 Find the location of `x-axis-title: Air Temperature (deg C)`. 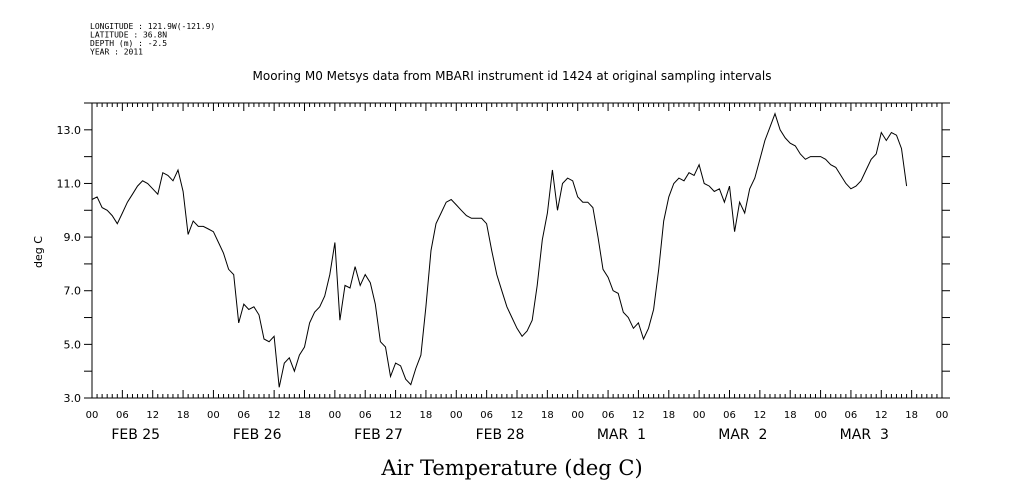

x-axis-title: Air Temperature (deg C) is located at coordinates (511, 468).